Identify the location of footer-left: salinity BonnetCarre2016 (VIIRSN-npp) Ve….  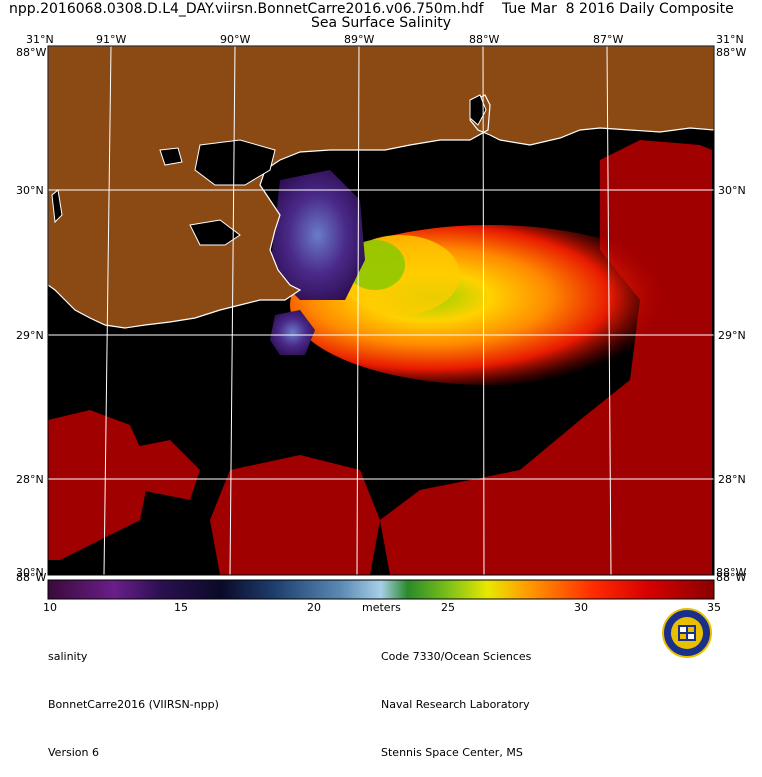
(133, 697).